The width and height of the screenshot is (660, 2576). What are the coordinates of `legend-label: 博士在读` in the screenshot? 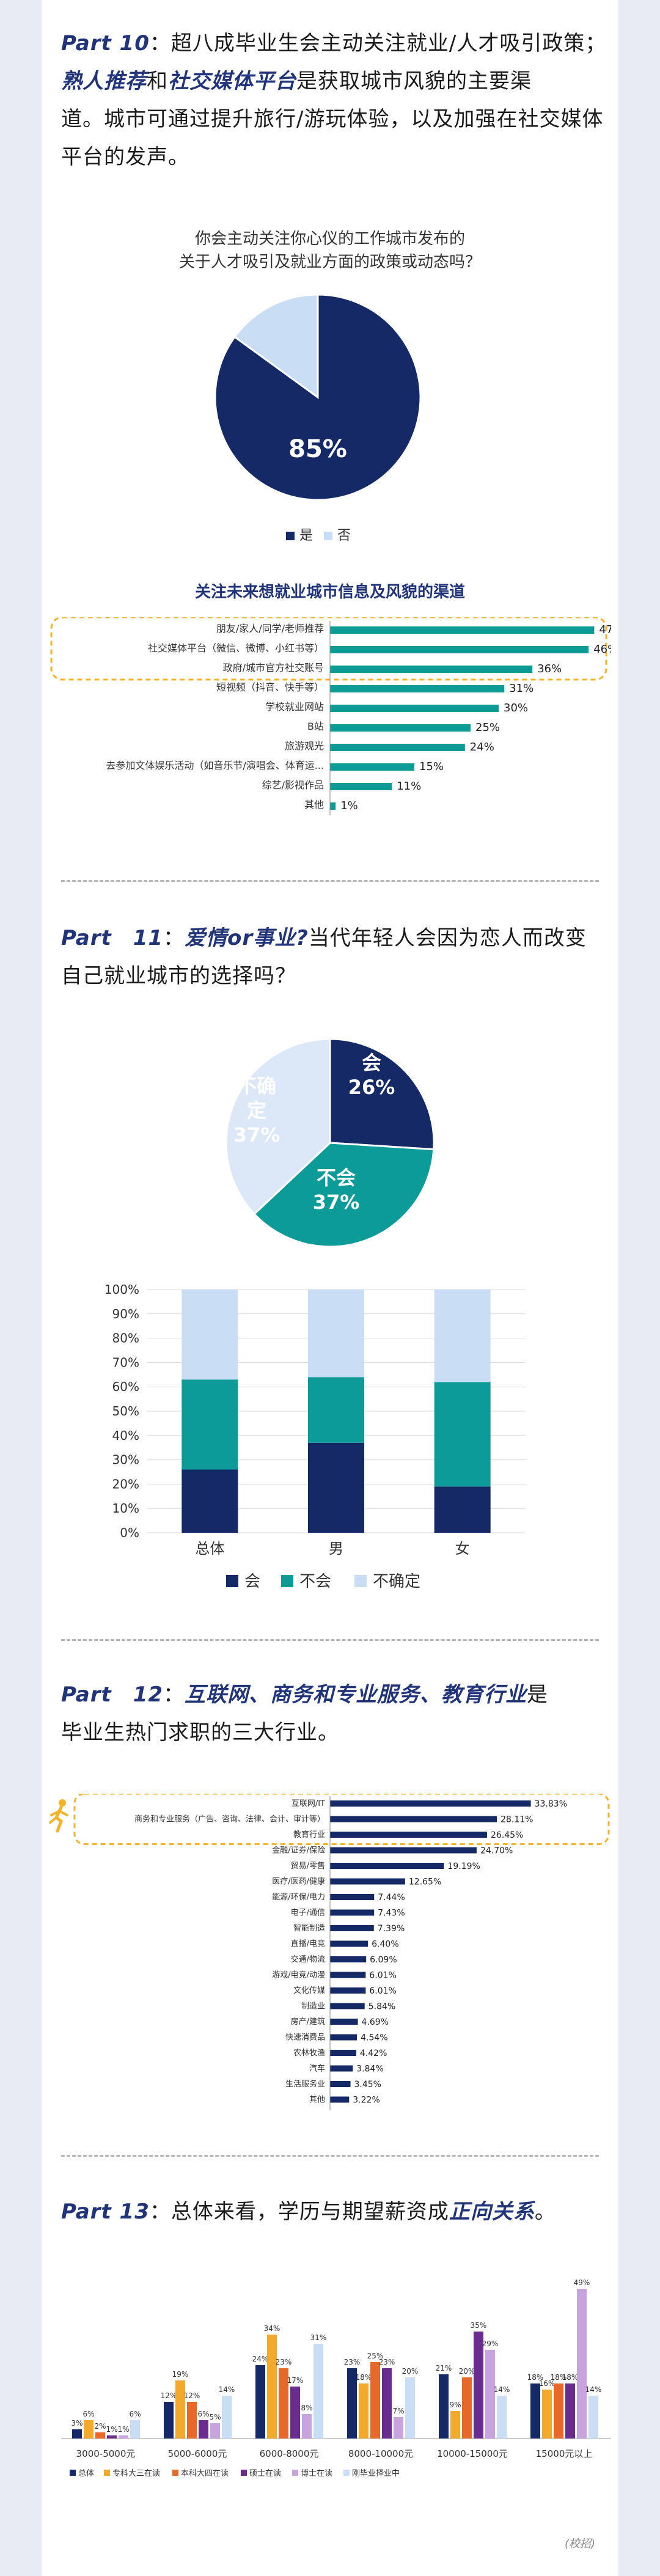 It's located at (317, 2473).